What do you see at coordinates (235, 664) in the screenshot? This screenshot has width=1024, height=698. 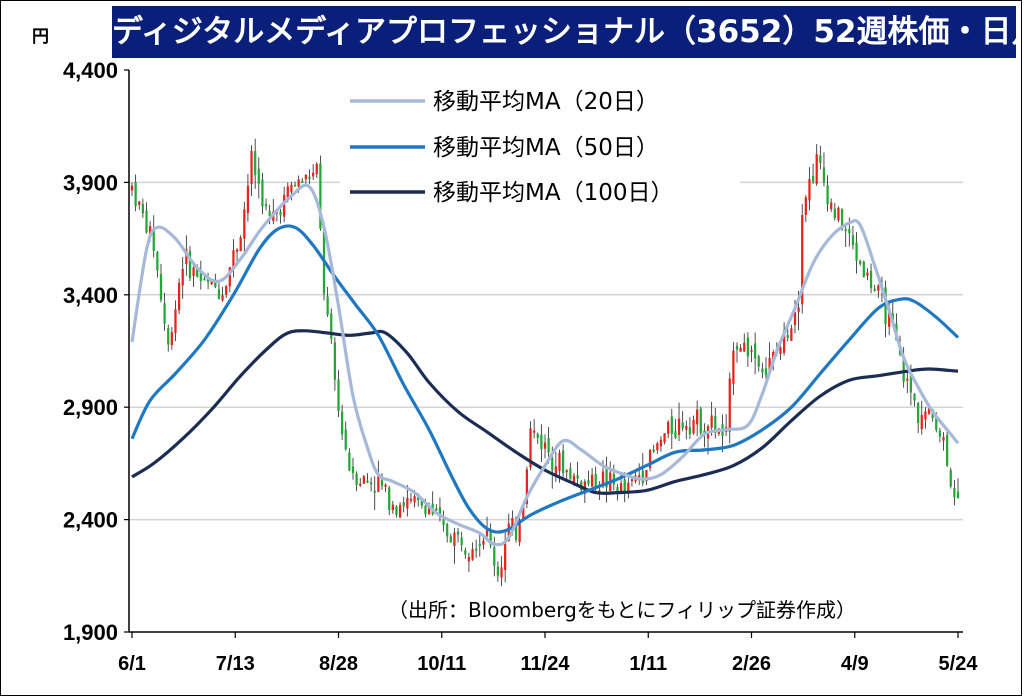 I see `x-tick-label: 7/13` at bounding box center [235, 664].